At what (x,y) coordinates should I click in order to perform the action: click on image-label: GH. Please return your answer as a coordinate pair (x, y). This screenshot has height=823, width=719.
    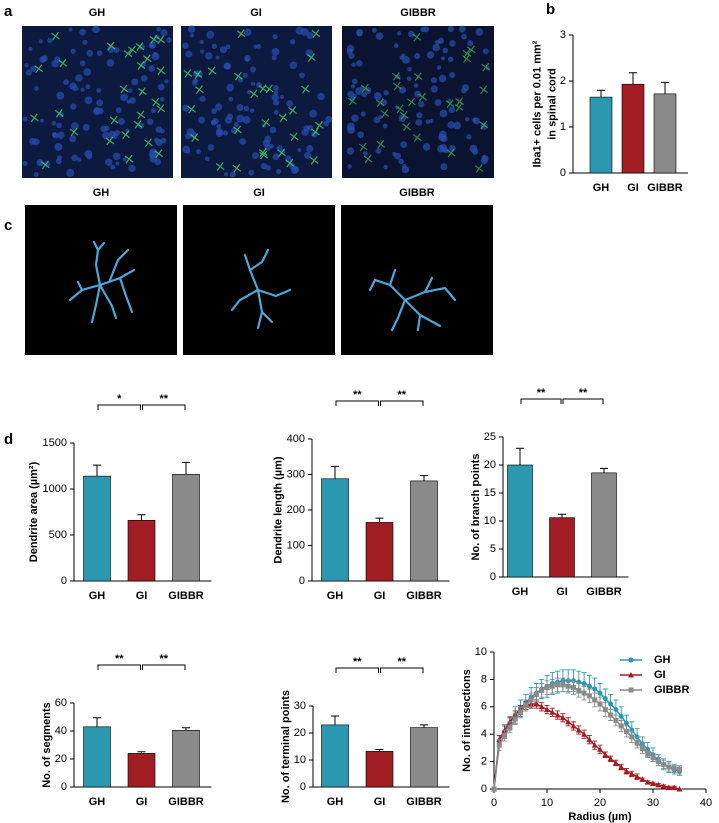
    Looking at the image, I should click on (101, 193).